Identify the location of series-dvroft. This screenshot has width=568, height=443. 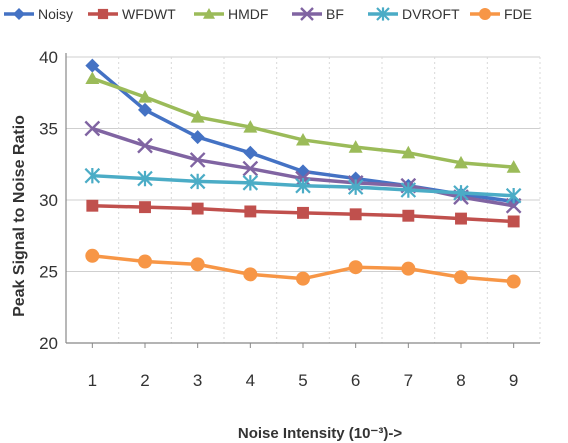
(303, 185).